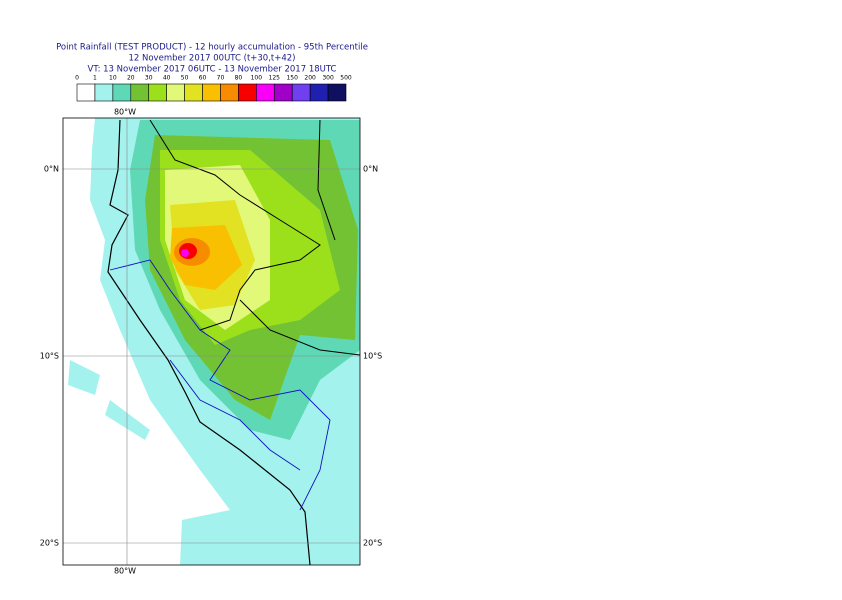 The width and height of the screenshot is (842, 600). I want to click on rain-light, so click(109, 400).